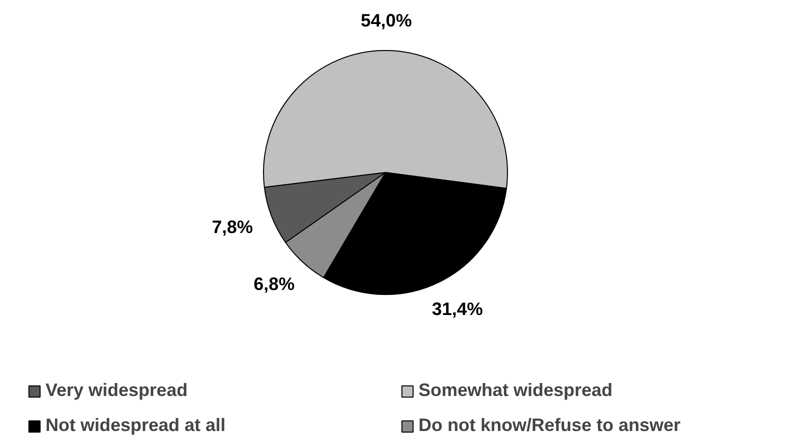  Describe the element at coordinates (274, 284) in the screenshot. I see `data-label: 6,8%` at that location.